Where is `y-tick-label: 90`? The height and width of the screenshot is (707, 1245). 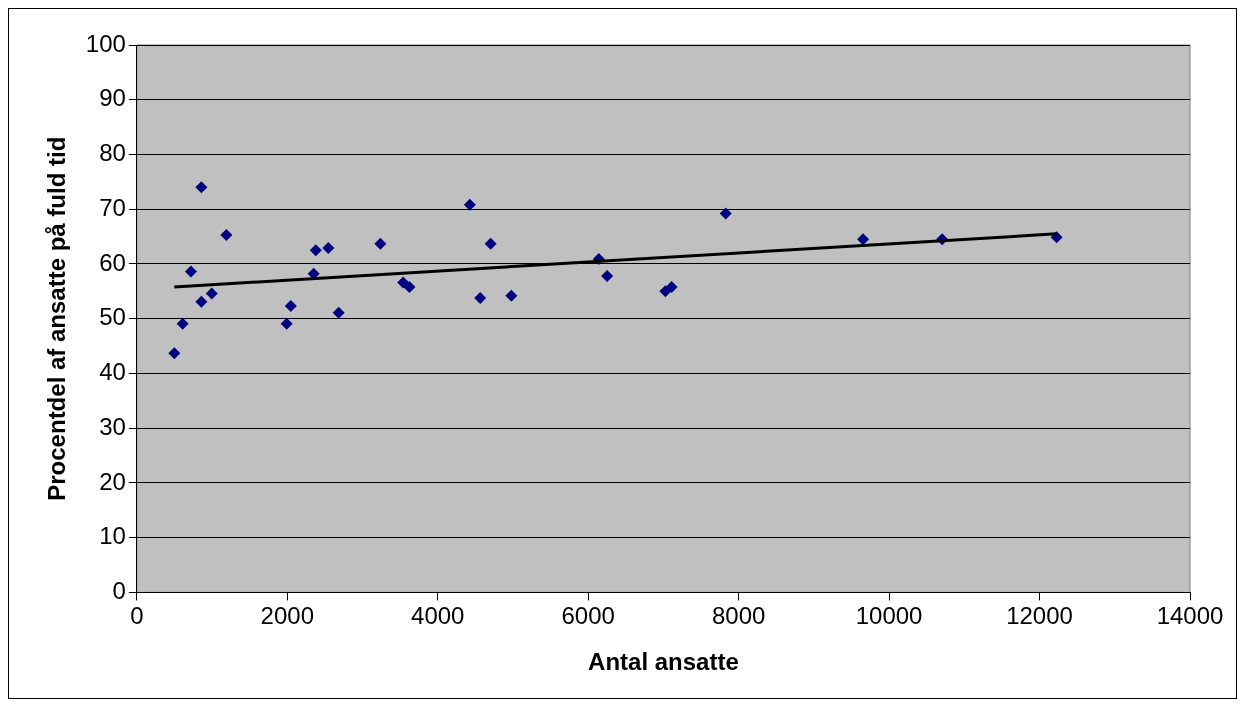
y-tick-label: 90 is located at coordinates (112, 98).